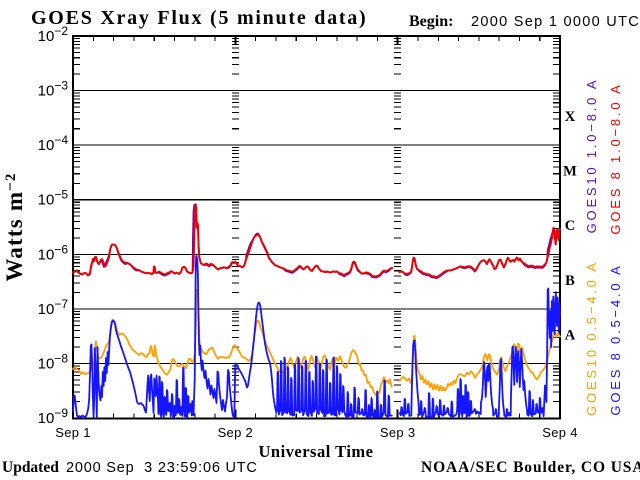  I want to click on svg-text: Sep 4, so click(559, 432).